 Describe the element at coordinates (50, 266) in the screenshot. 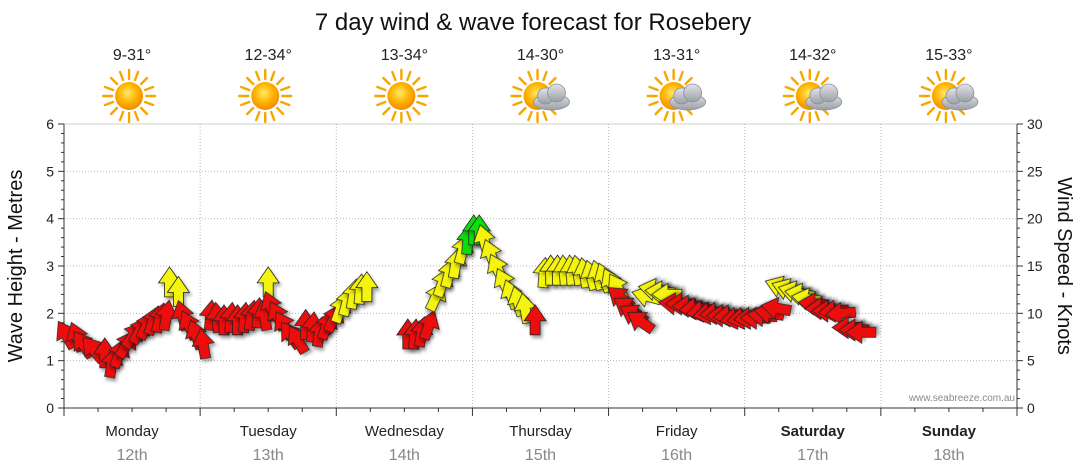

I see `y-tick-label-left: 3` at that location.